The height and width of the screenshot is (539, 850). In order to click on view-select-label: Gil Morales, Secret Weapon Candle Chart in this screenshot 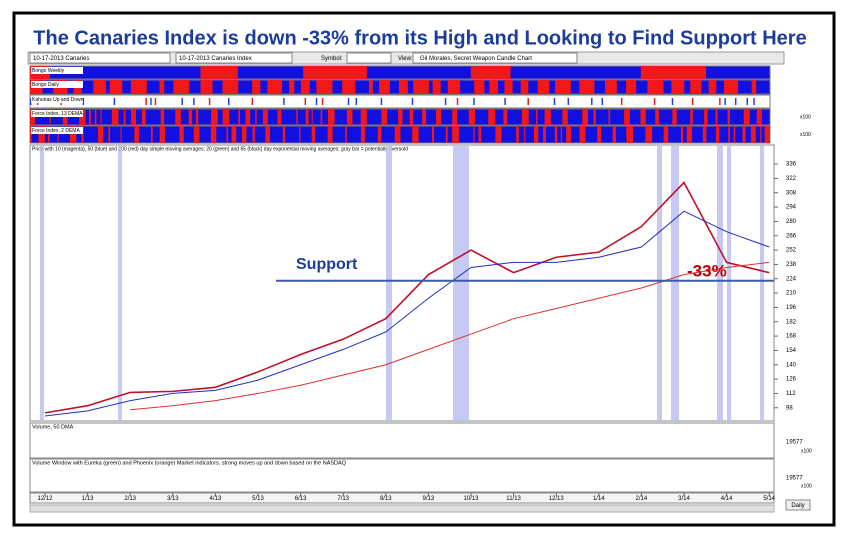, I will do `click(476, 59)`.